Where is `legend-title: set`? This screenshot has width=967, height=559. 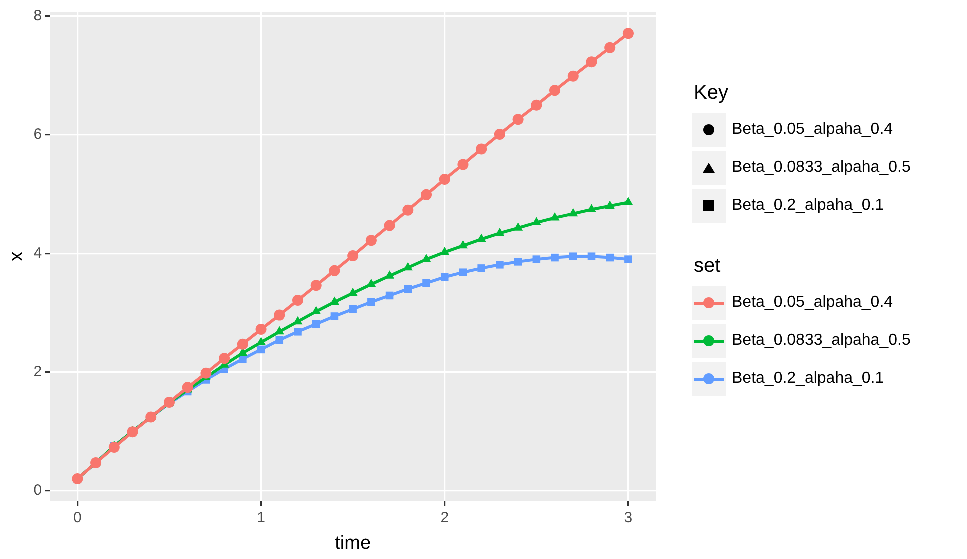
legend-title: set is located at coordinates (708, 266).